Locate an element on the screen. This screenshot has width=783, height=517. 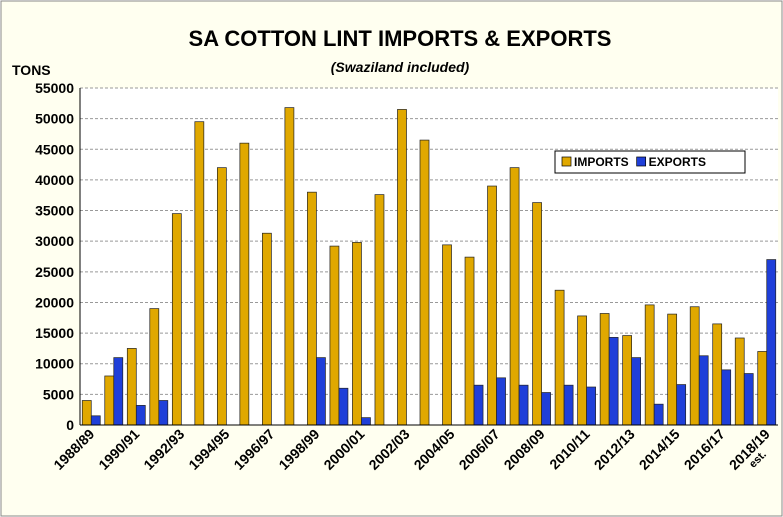
y-tick-label: 0 is located at coordinates (70, 425).